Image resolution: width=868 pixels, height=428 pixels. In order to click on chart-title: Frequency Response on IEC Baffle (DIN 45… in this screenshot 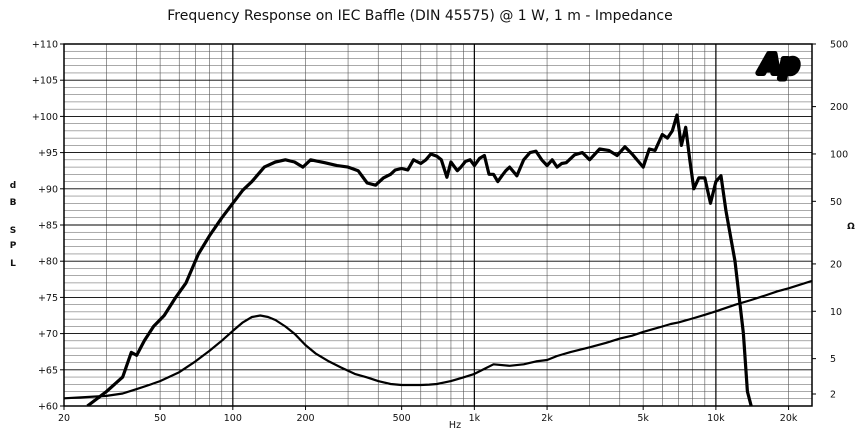, I will do `click(420, 16)`.